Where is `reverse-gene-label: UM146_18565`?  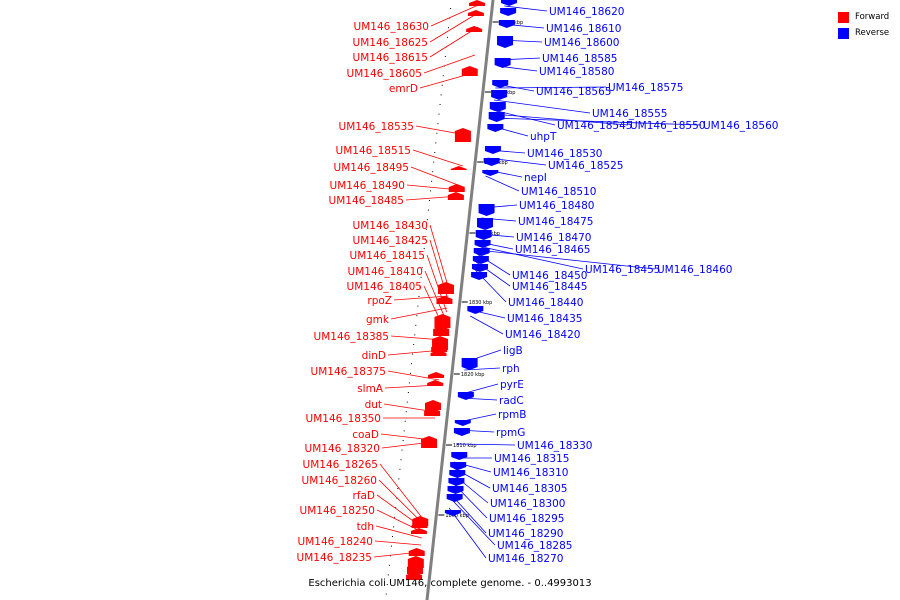
reverse-gene-label: UM146_18565 is located at coordinates (573, 92).